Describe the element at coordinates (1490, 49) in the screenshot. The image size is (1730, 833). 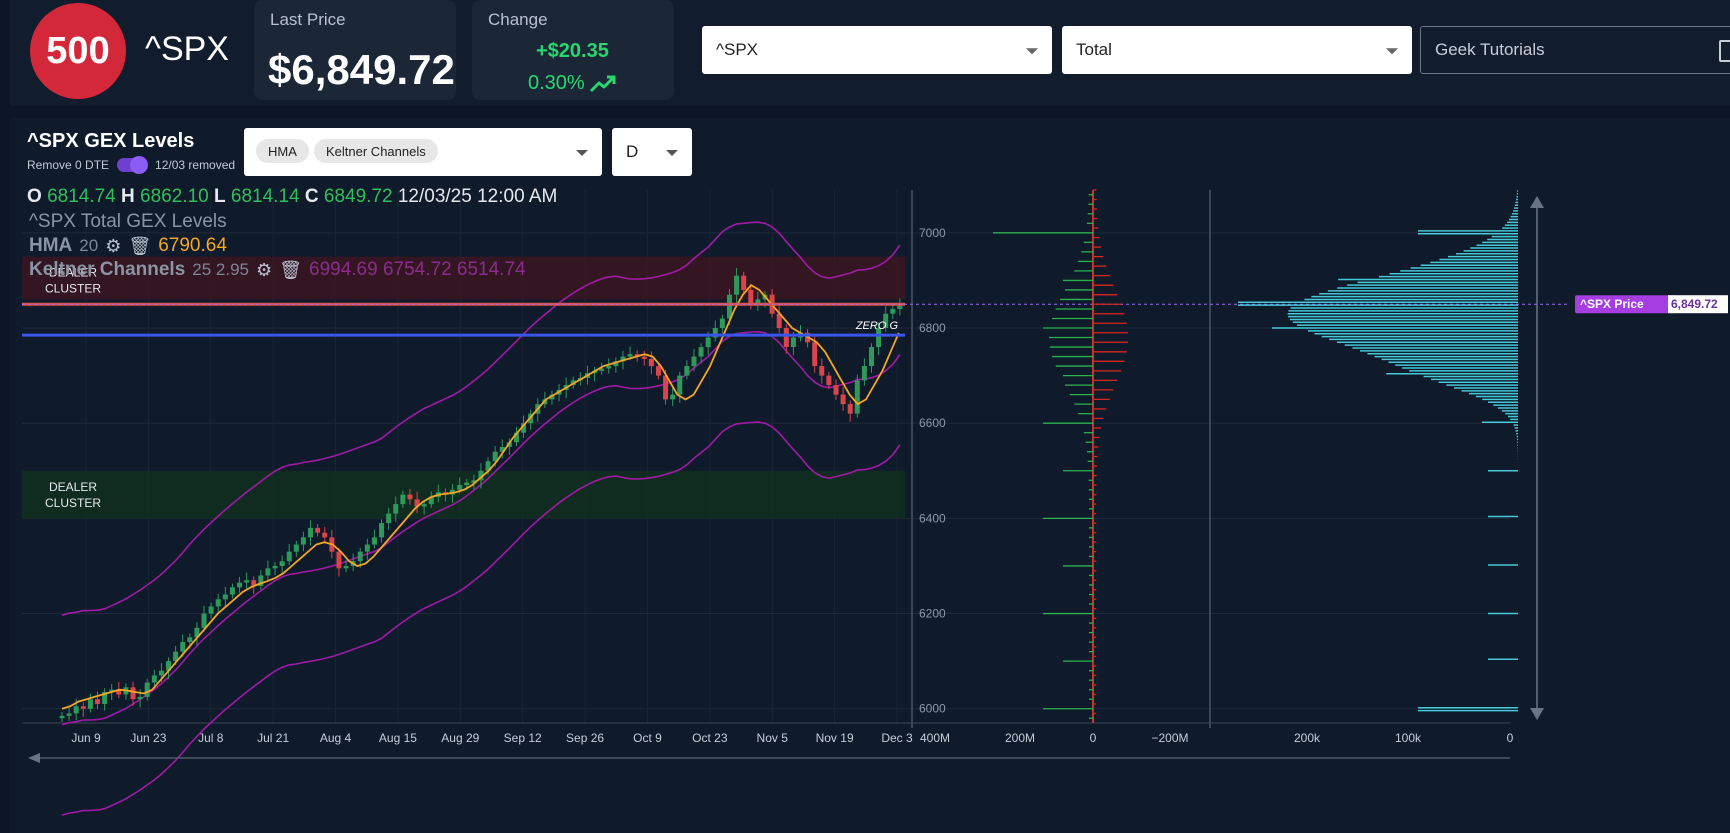
I see `tutorials-placeholder: Geek Tutorials` at that location.